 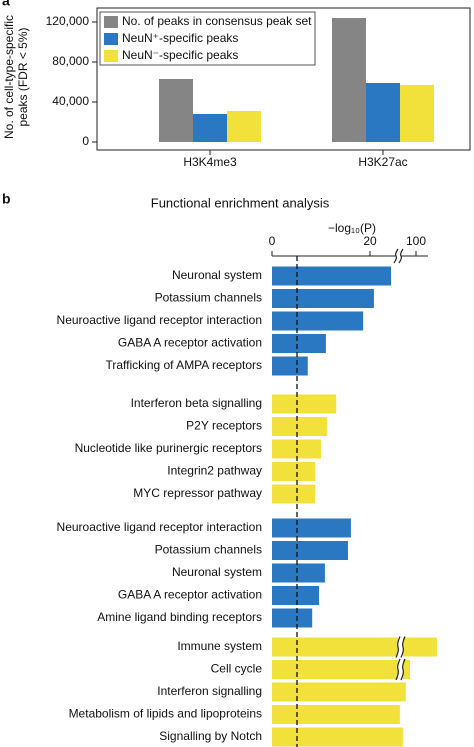 I want to click on row-label: P2Y receptors, so click(x=224, y=426).